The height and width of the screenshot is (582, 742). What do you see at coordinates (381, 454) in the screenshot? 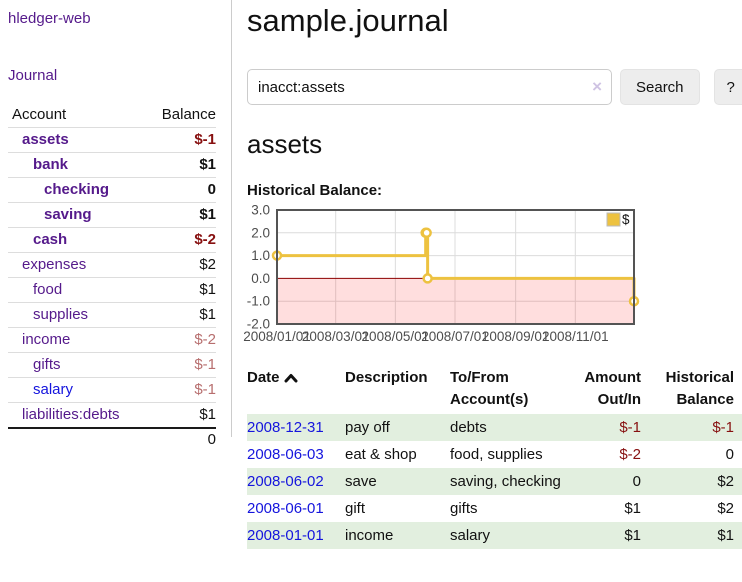
I see `transaction-description: eat & shop` at bounding box center [381, 454].